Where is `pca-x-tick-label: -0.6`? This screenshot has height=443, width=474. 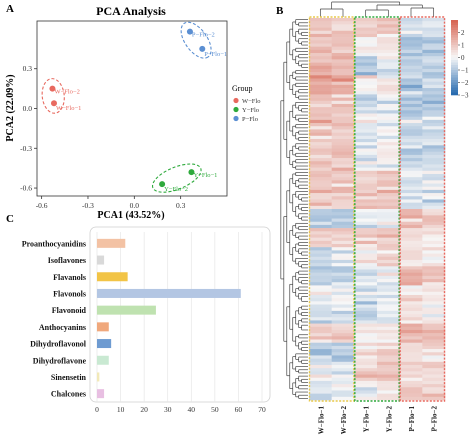 pca-x-tick-label: -0.6 is located at coordinates (42, 205).